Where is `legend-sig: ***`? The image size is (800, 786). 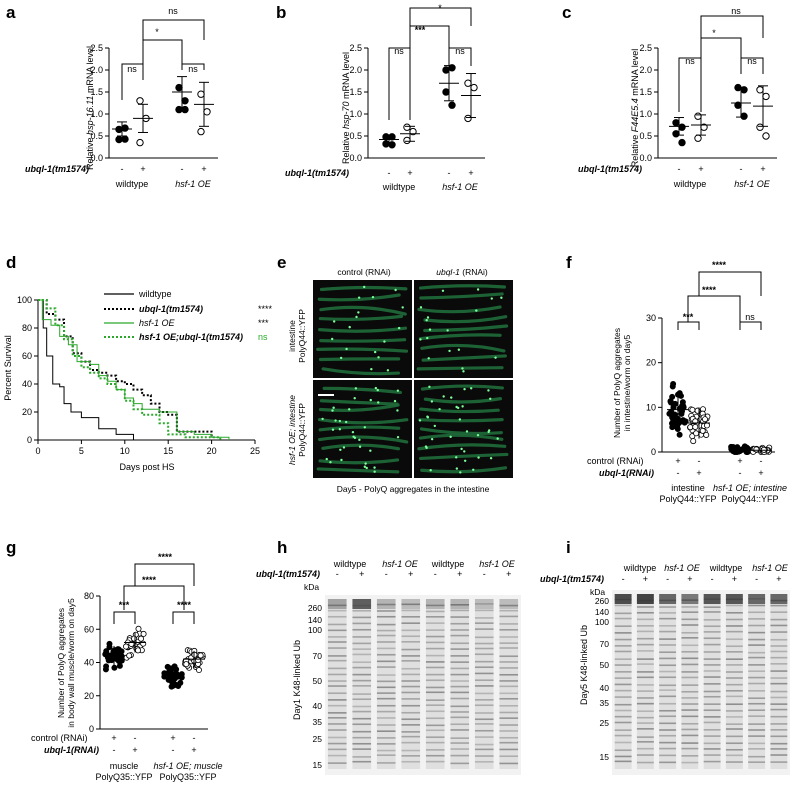 legend-sig: *** is located at coordinates (263, 323).